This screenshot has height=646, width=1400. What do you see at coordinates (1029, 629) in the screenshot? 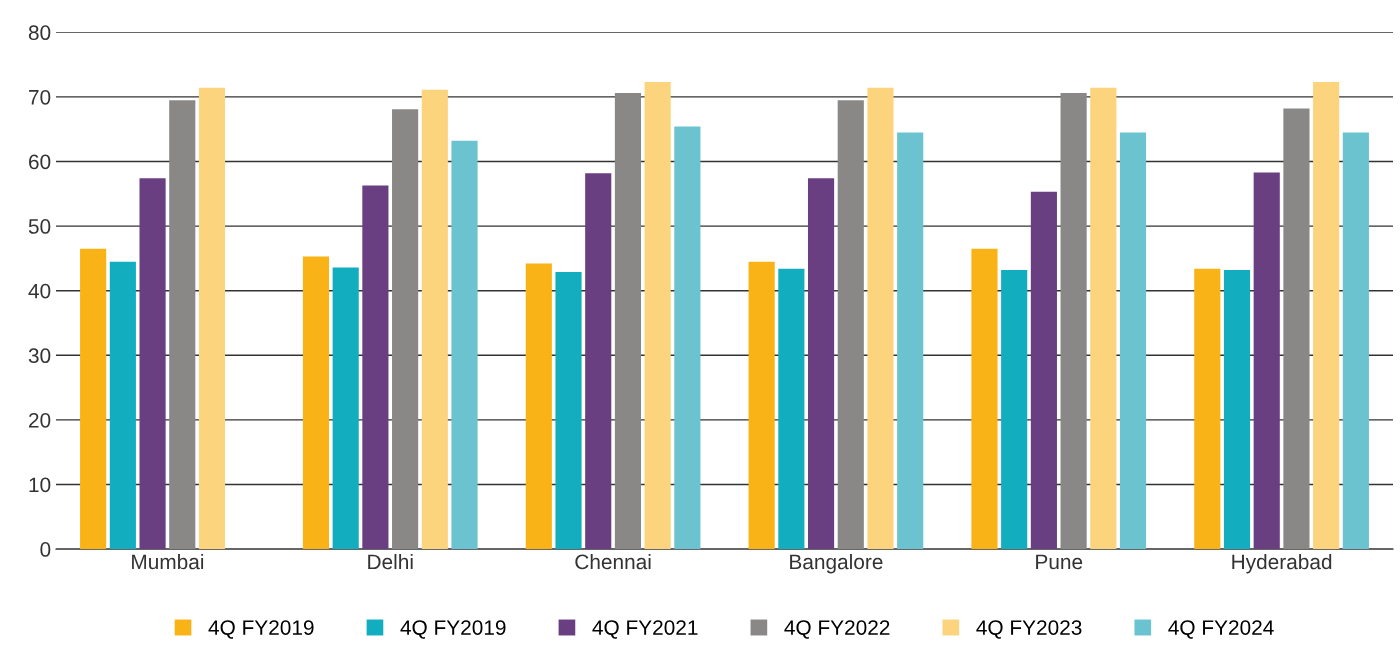
I see `legend-label: 4Q FY2023` at bounding box center [1029, 629].